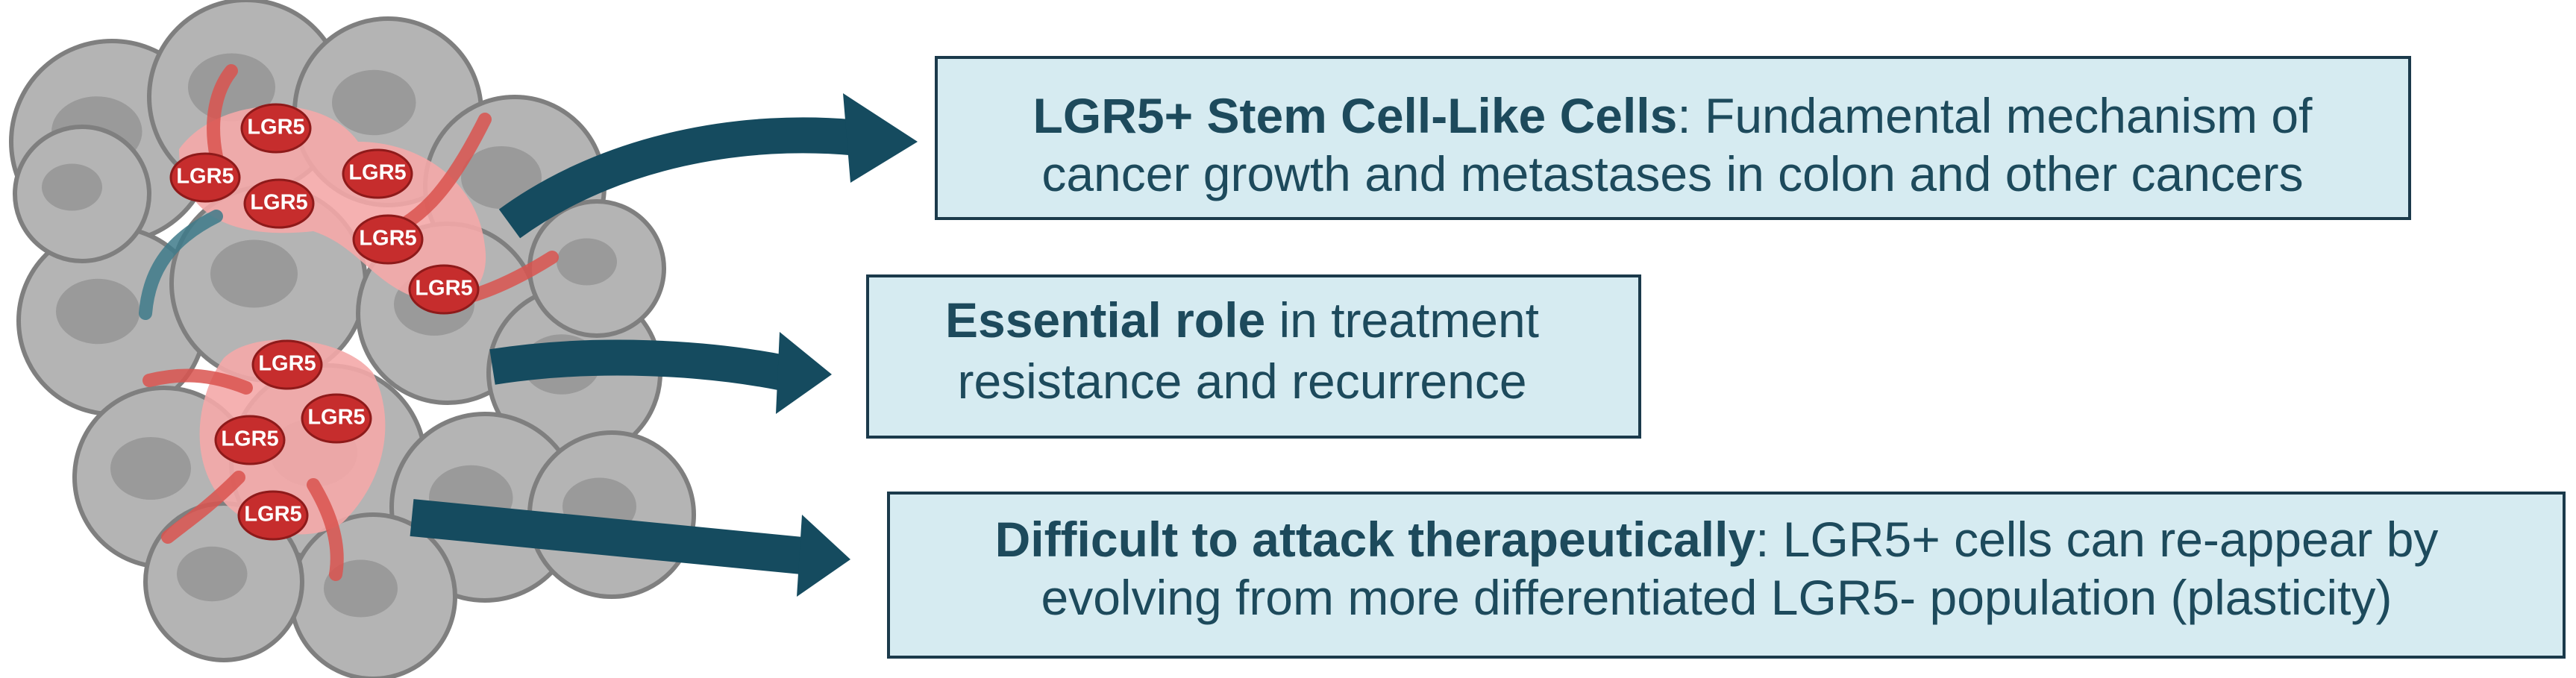  Describe the element at coordinates (1241, 381) in the screenshot. I see `box-line: resistance and recurrence` at that location.